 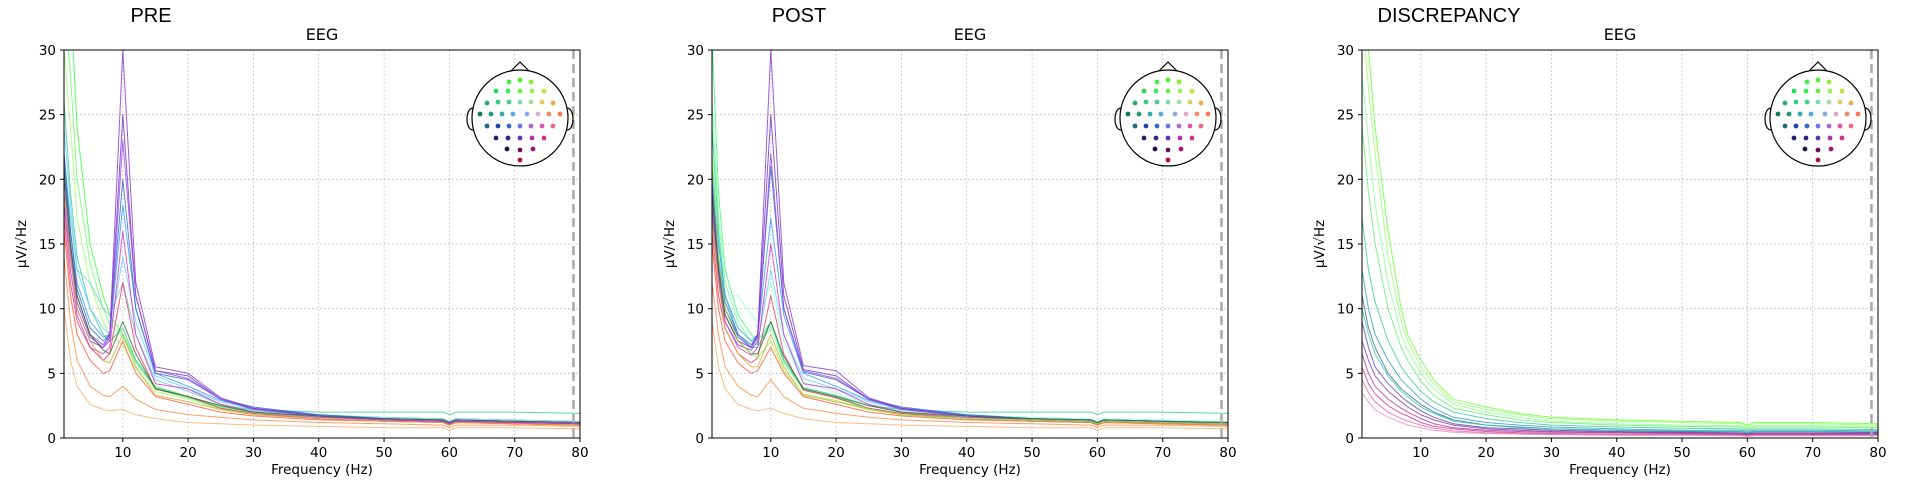 I want to click on x-axis-label: Frequency (Hz), so click(x=970, y=470).